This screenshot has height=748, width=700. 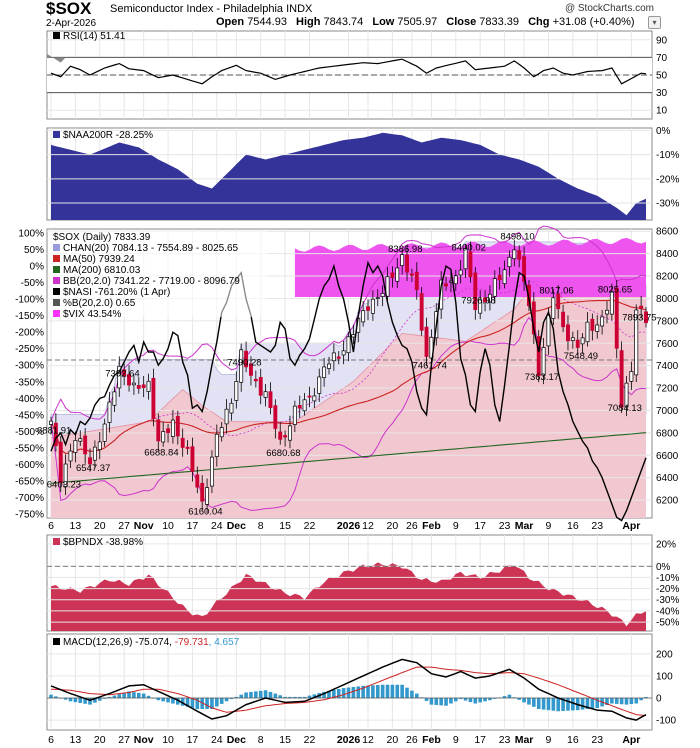 What do you see at coordinates (659, 699) in the screenshot?
I see `y-tick-label: 0` at bounding box center [659, 699].